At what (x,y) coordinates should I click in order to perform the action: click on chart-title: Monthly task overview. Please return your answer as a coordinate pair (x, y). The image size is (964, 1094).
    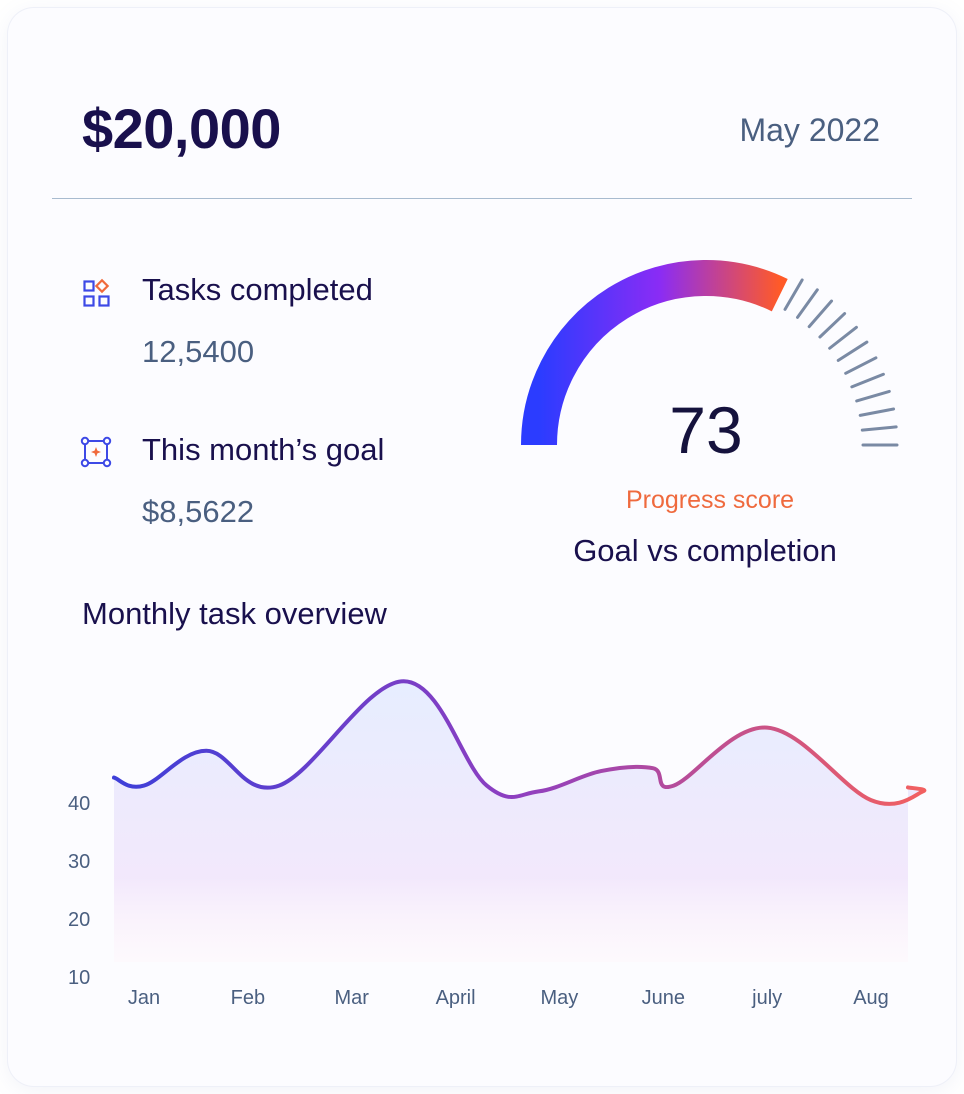
    Looking at the image, I should click on (234, 613).